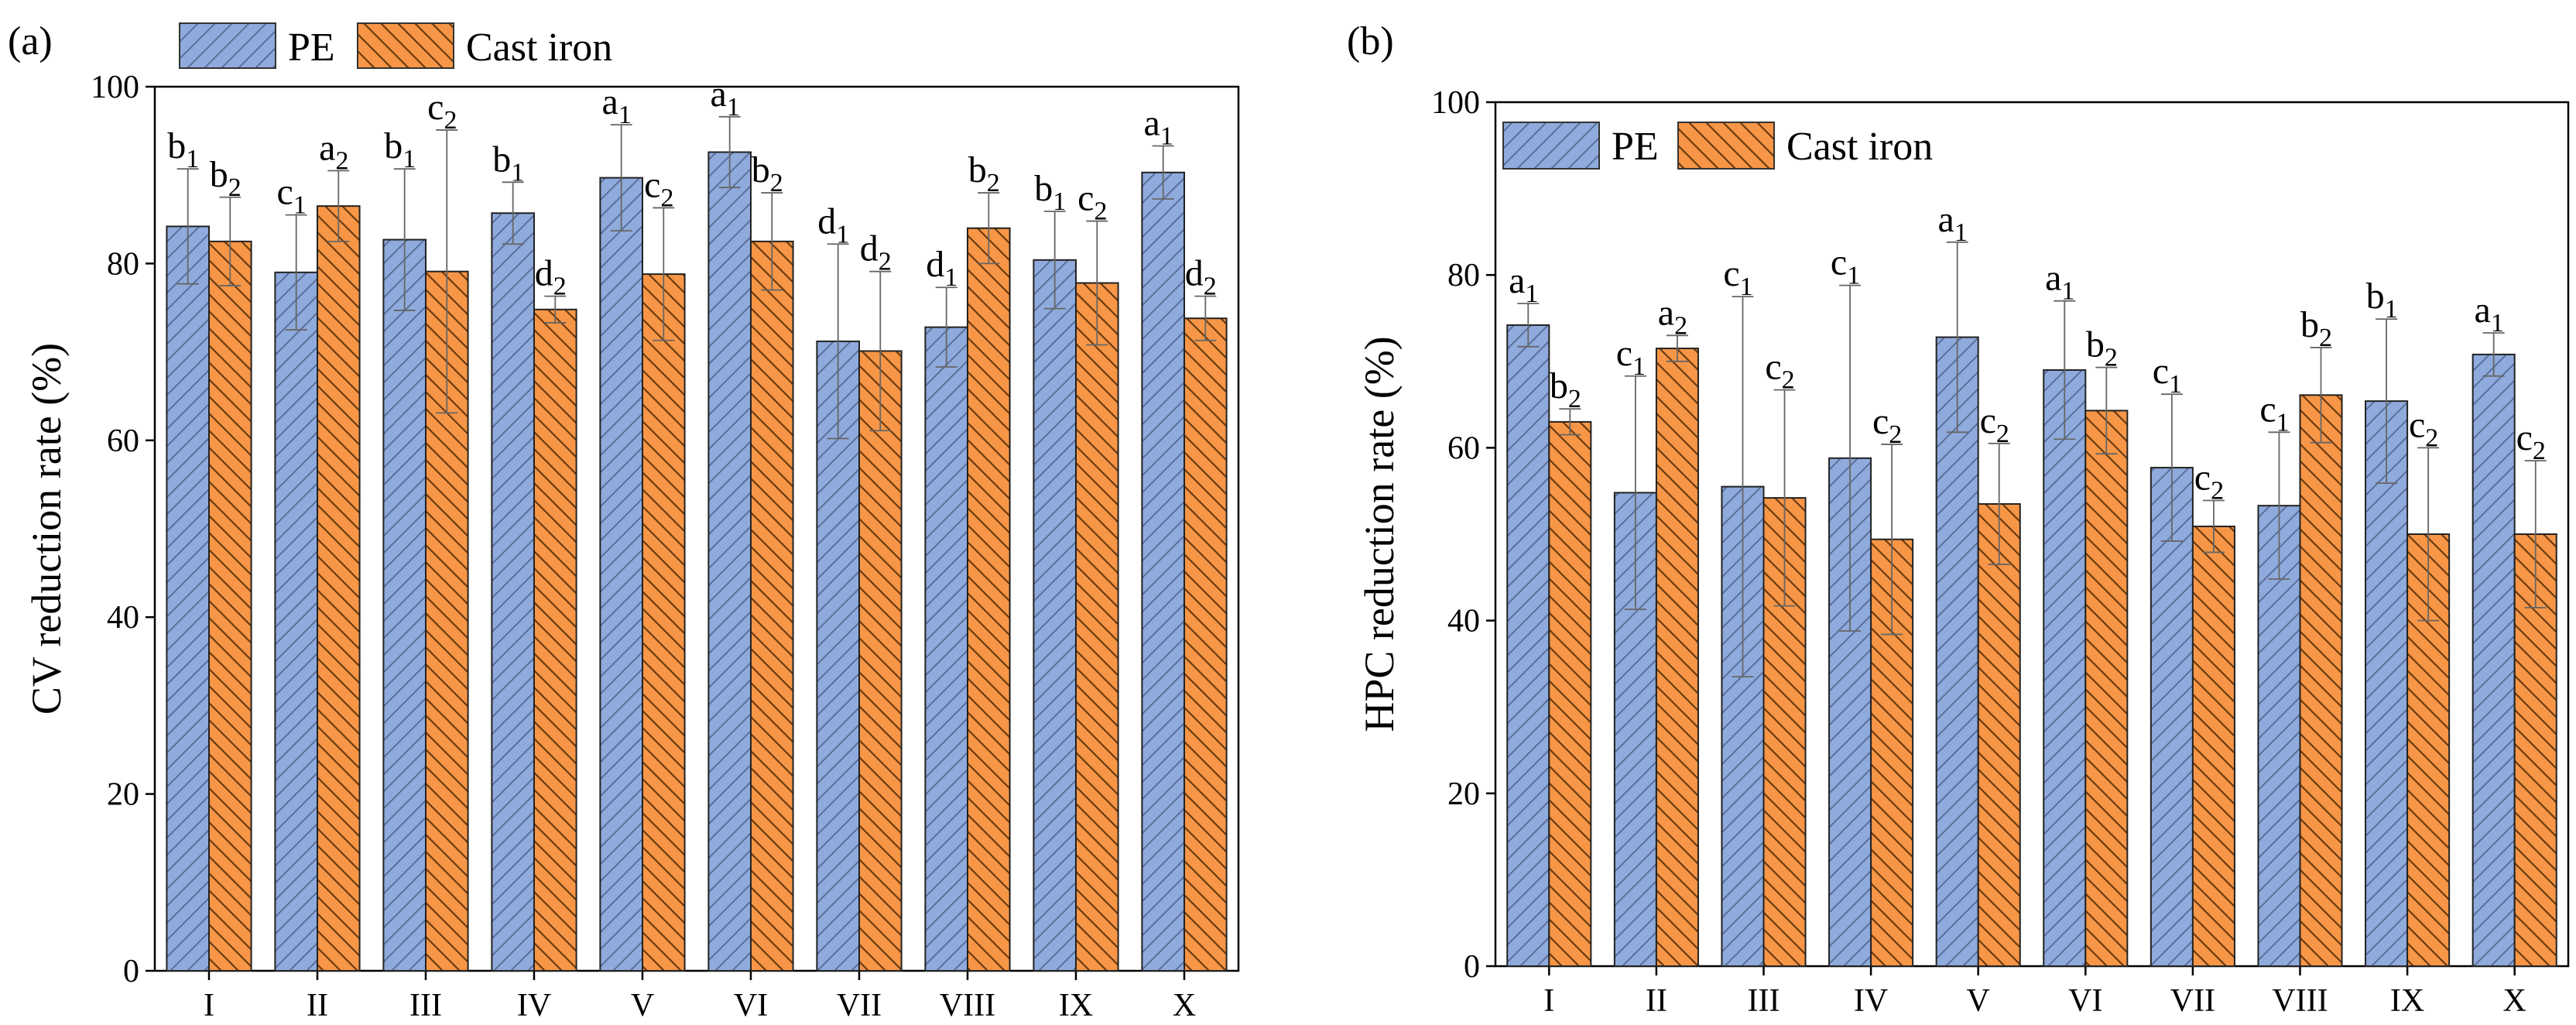 The image size is (2576, 1025). I want to click on y-axis-title-a: CV reduction rate (%), so click(46, 529).